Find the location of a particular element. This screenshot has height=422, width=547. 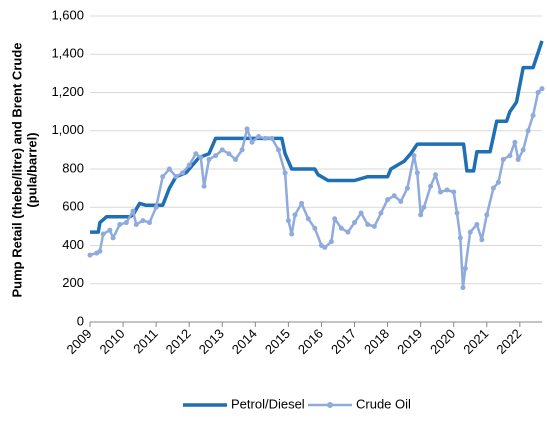

x-tick-label: 2018 is located at coordinates (376, 341).